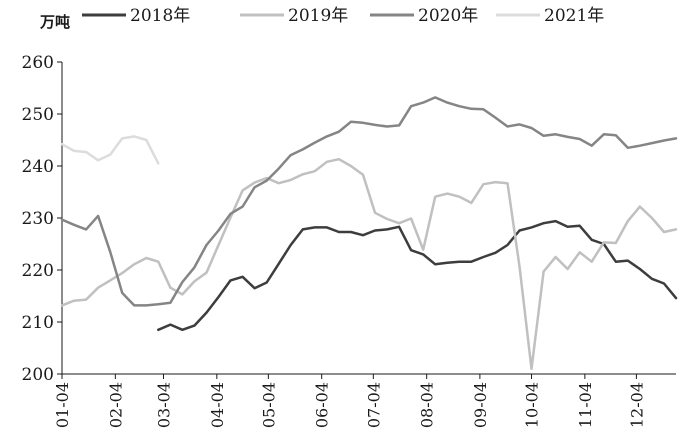 The image size is (681, 444). What do you see at coordinates (160, 16) in the screenshot?
I see `legend-label: 2018年` at bounding box center [160, 16].